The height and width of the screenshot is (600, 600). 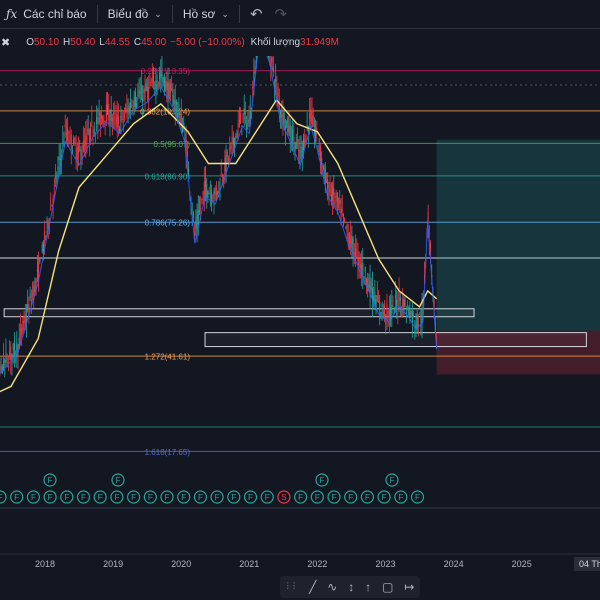 What do you see at coordinates (55, 14) in the screenshot?
I see `indicators-label: Các chỉ báo` at bounding box center [55, 14].